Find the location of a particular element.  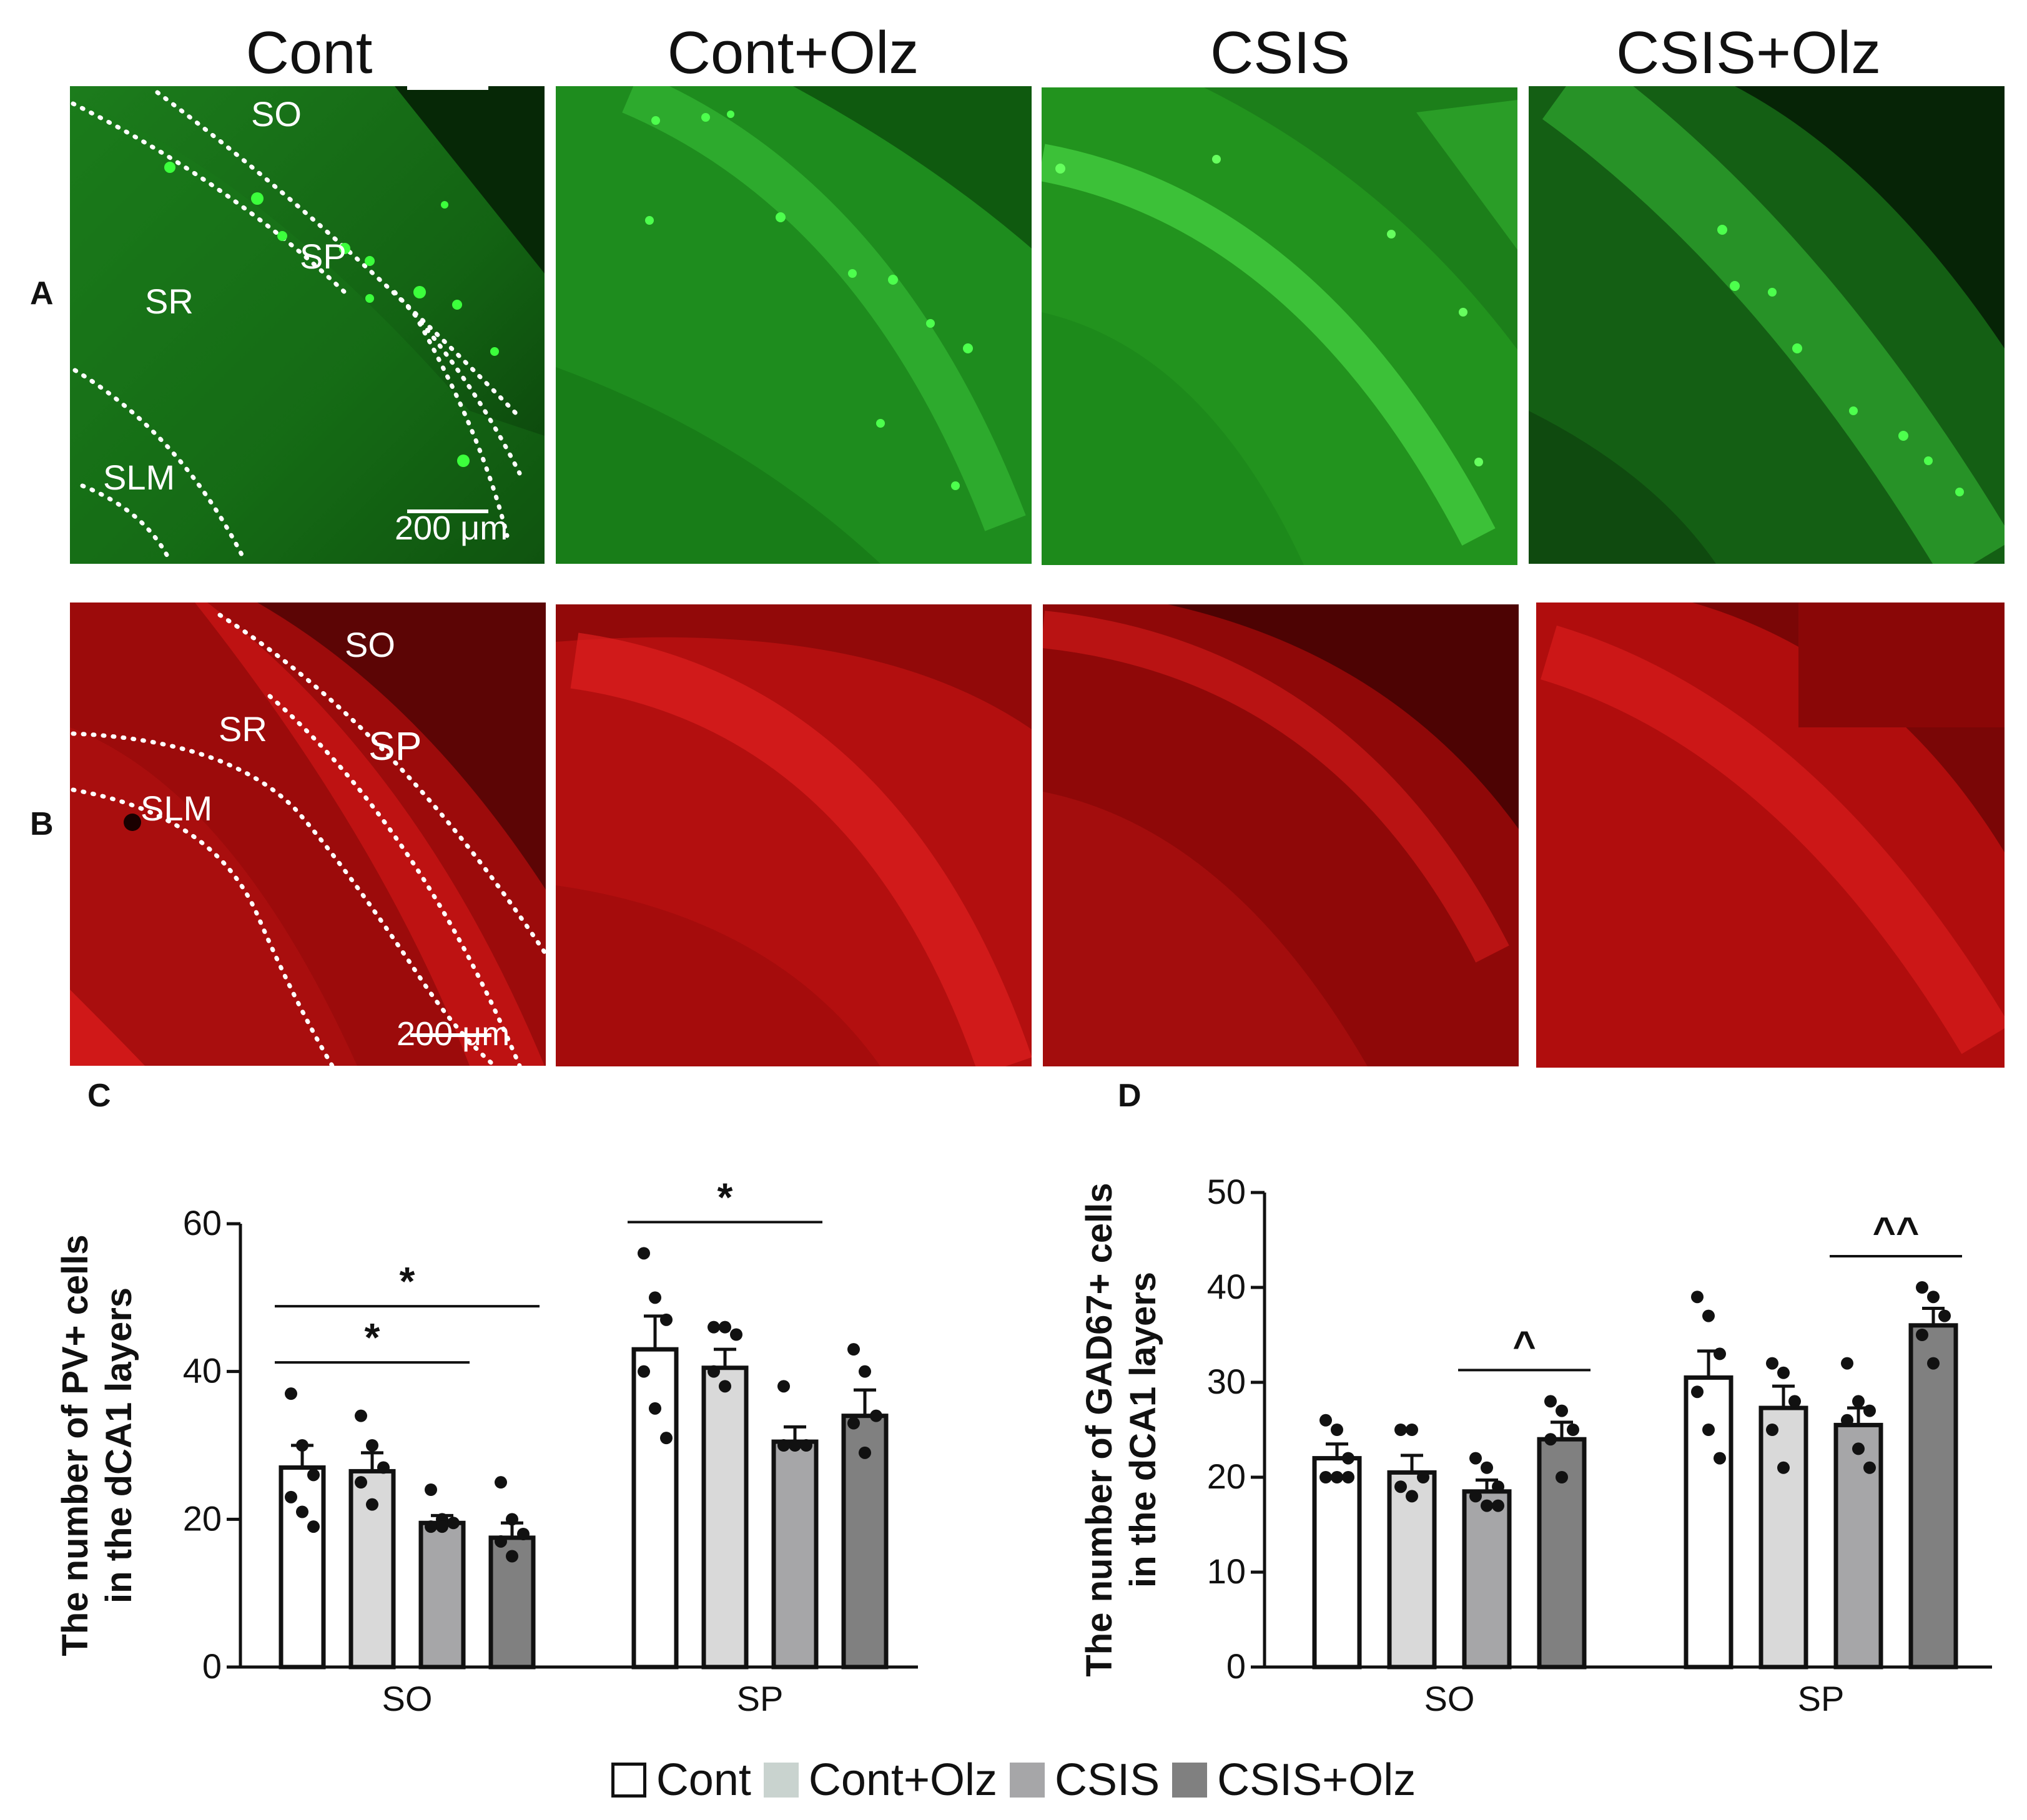

bar-sp-csis-olz is located at coordinates (865, 1542).